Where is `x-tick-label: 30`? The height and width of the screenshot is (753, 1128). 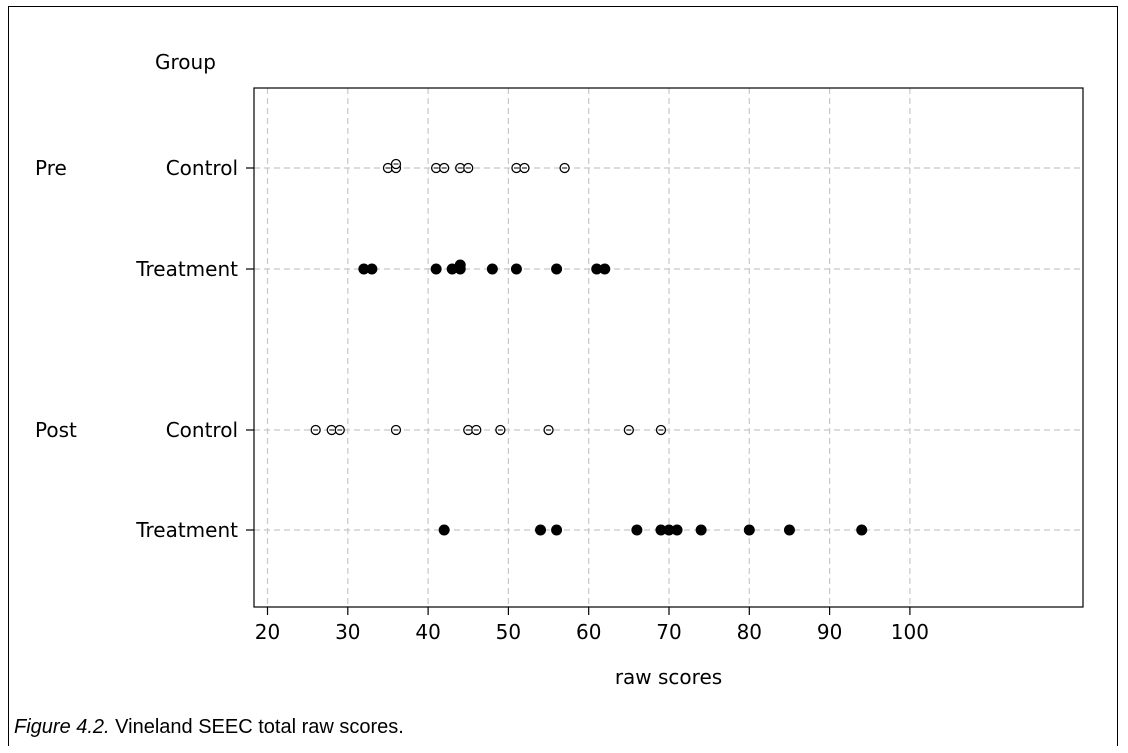 x-tick-label: 30 is located at coordinates (347, 632).